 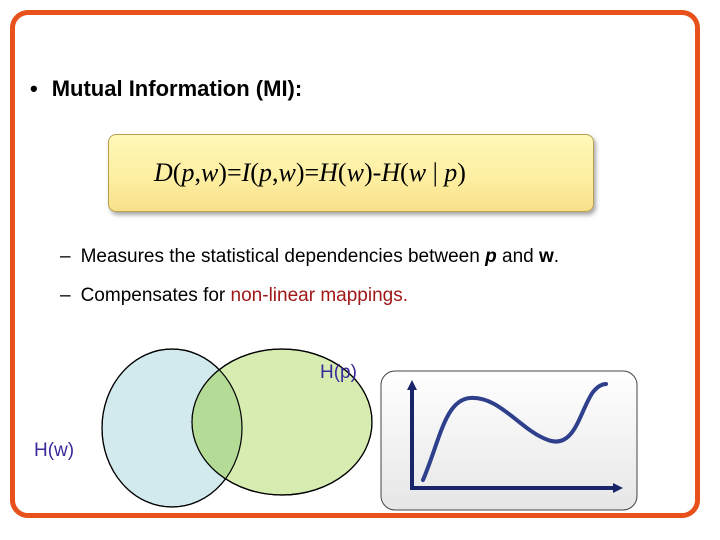 I want to click on label-hw: H(w), so click(x=54, y=450).